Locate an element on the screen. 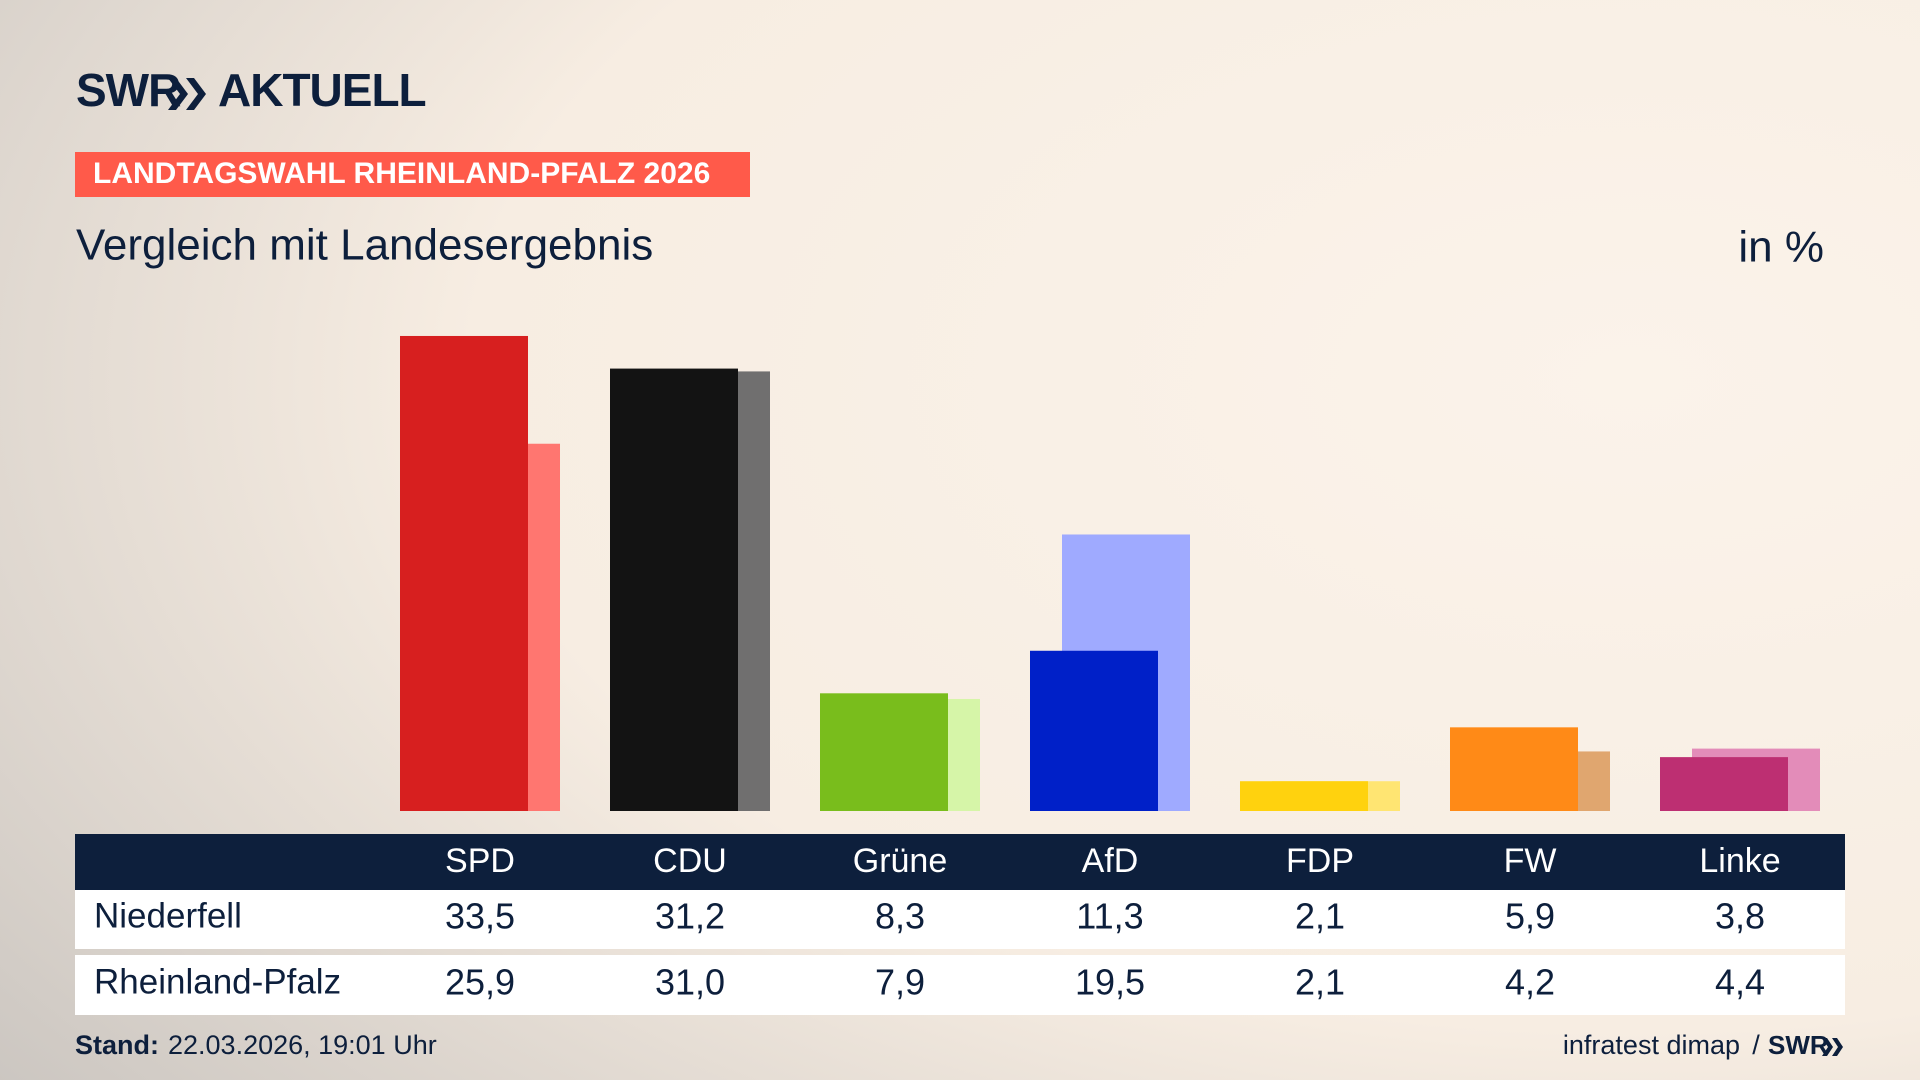 The image size is (1920, 1080). stand-label: Stand: is located at coordinates (117, 1045).